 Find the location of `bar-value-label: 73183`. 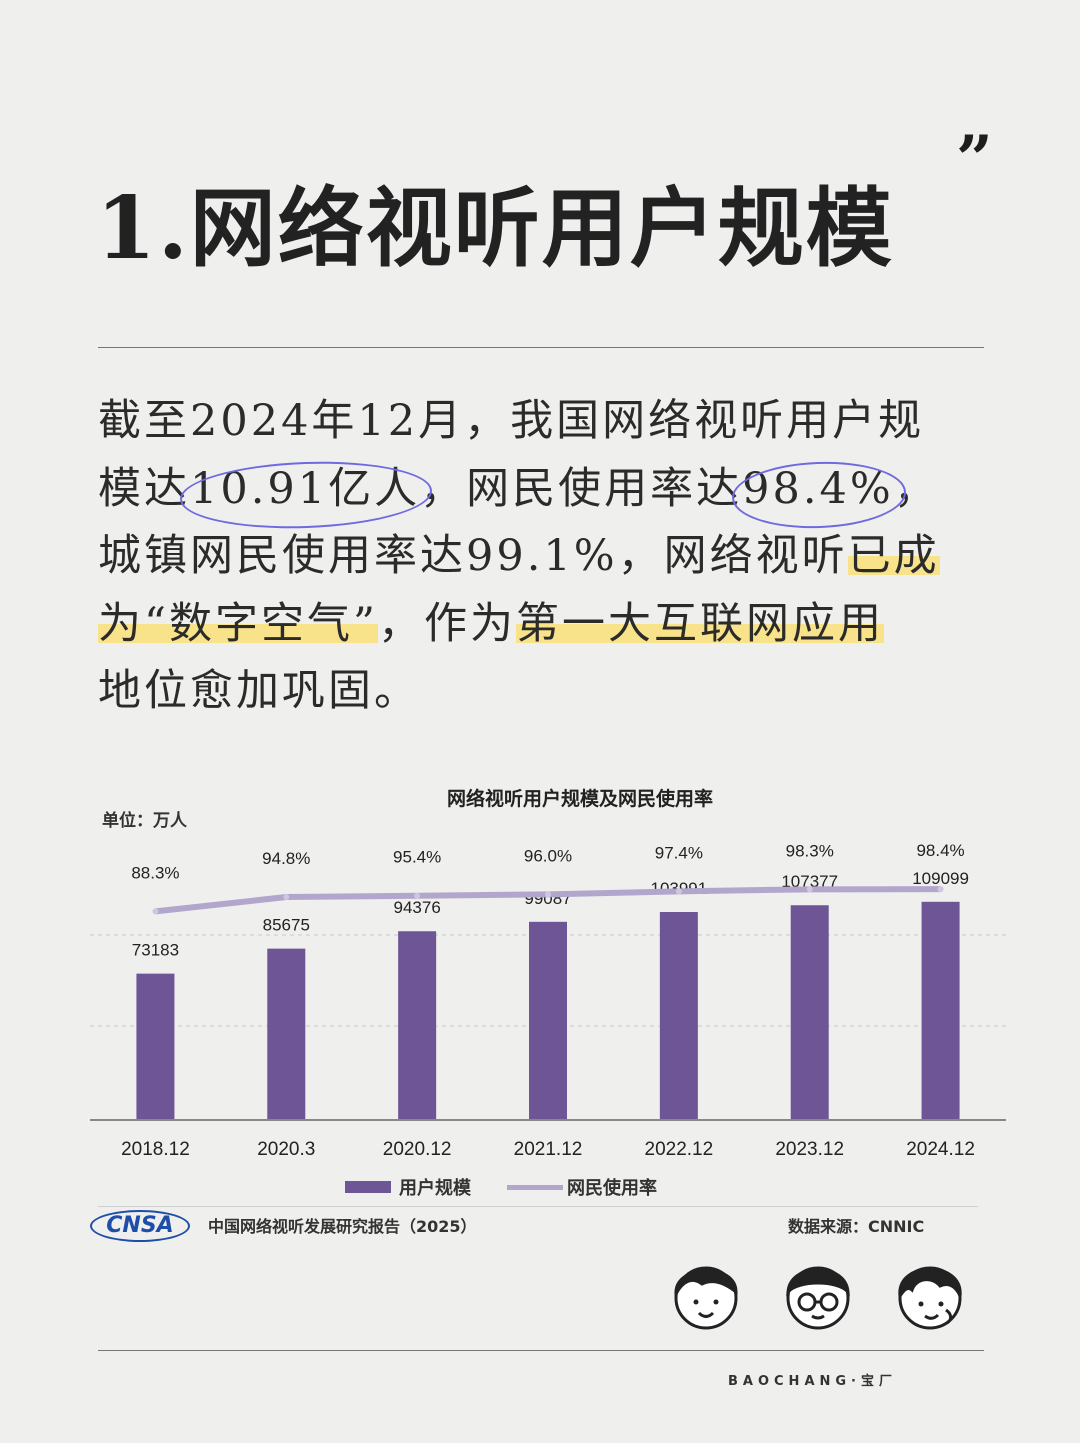

bar-value-label: 73183 is located at coordinates (155, 950).